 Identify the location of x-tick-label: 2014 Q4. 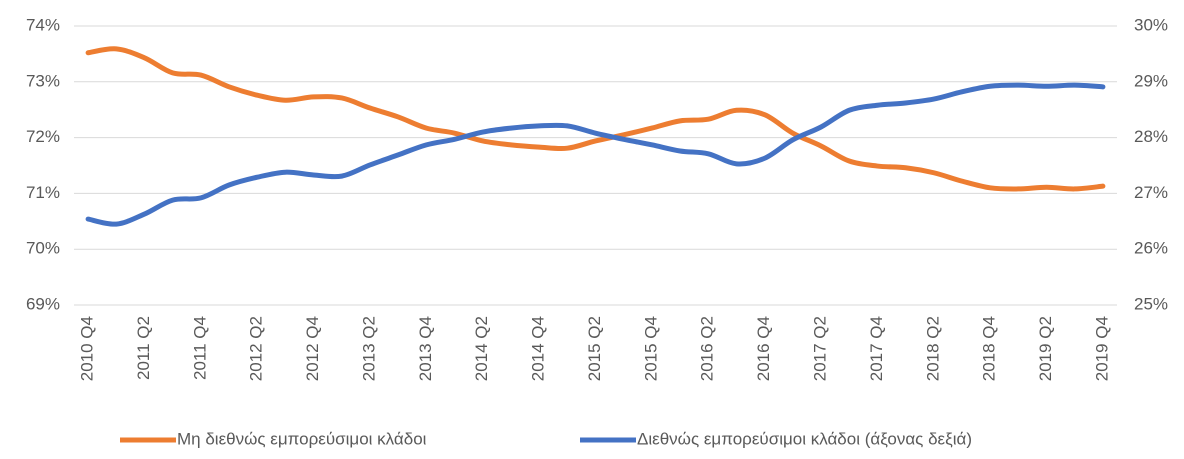
(538, 348).